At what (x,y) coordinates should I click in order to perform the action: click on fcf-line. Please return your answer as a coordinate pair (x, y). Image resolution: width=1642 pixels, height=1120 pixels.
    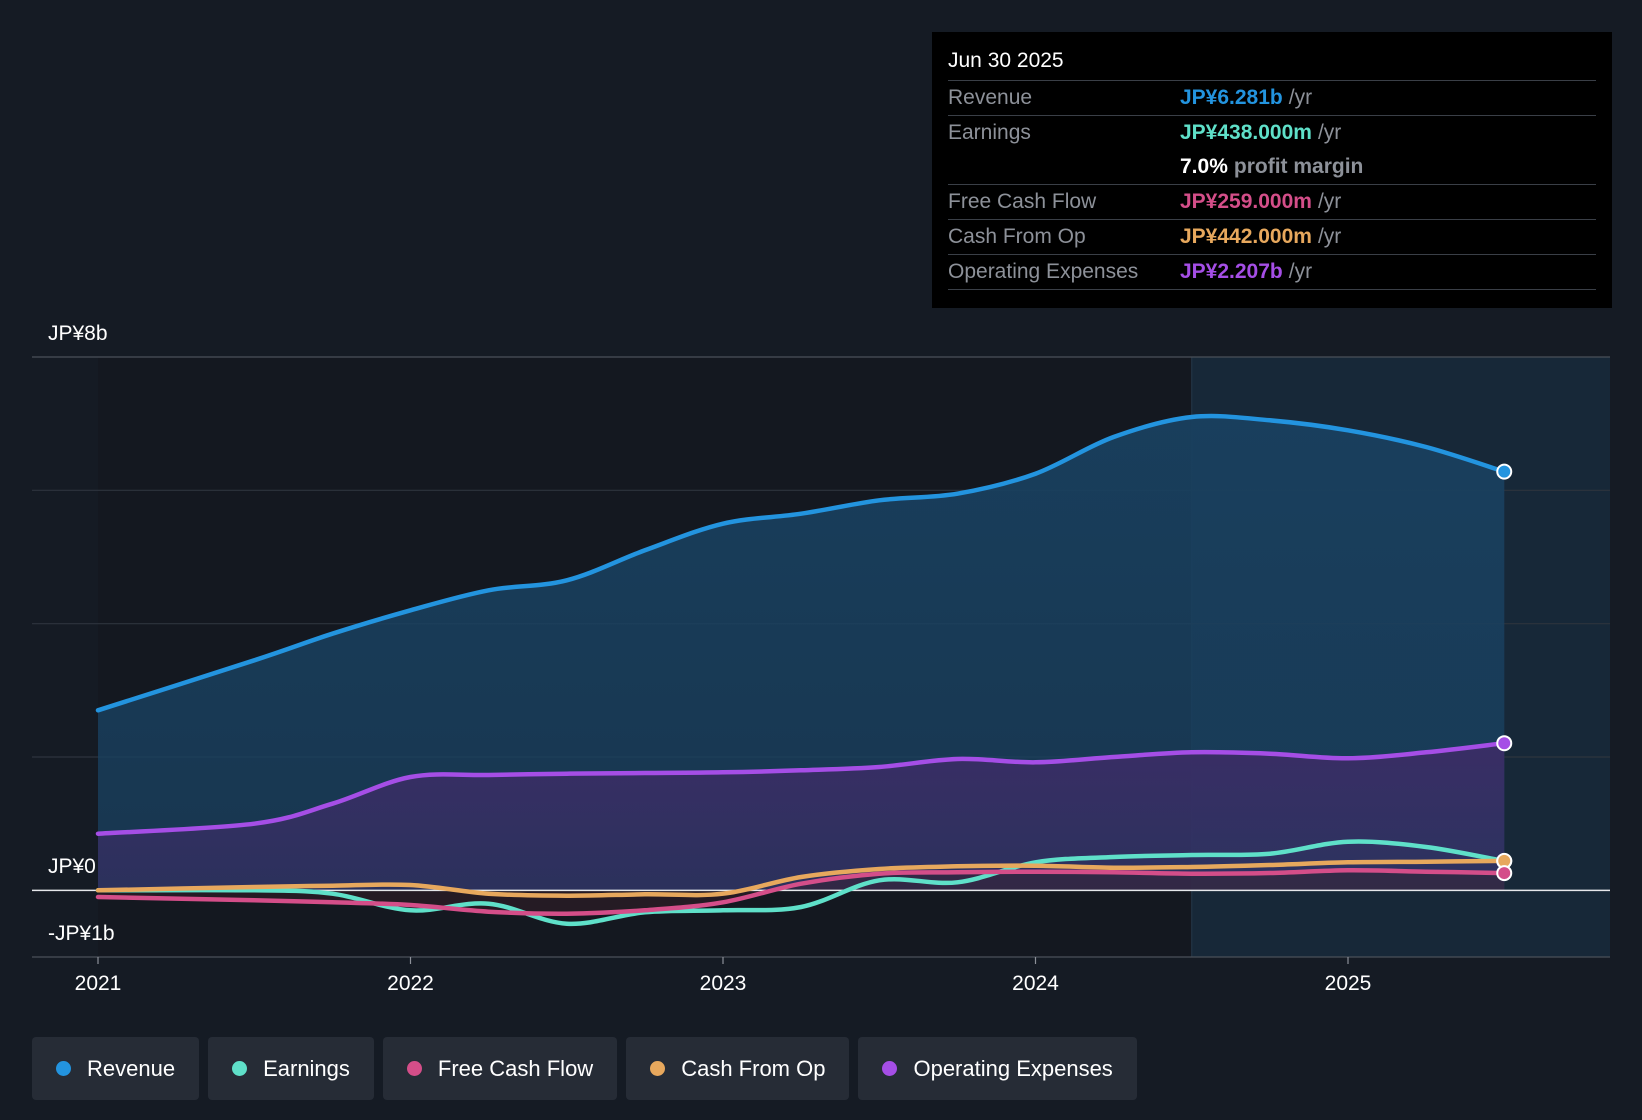
    Looking at the image, I should click on (801, 892).